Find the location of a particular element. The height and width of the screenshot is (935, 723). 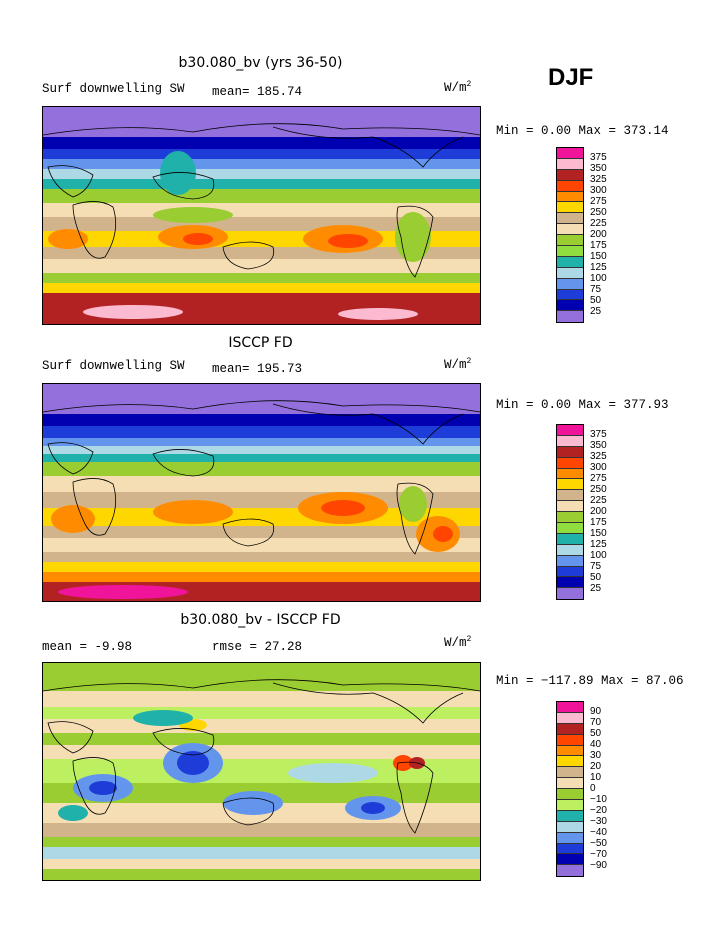

panel-2-unit: W/m2 is located at coordinates (458, 365).